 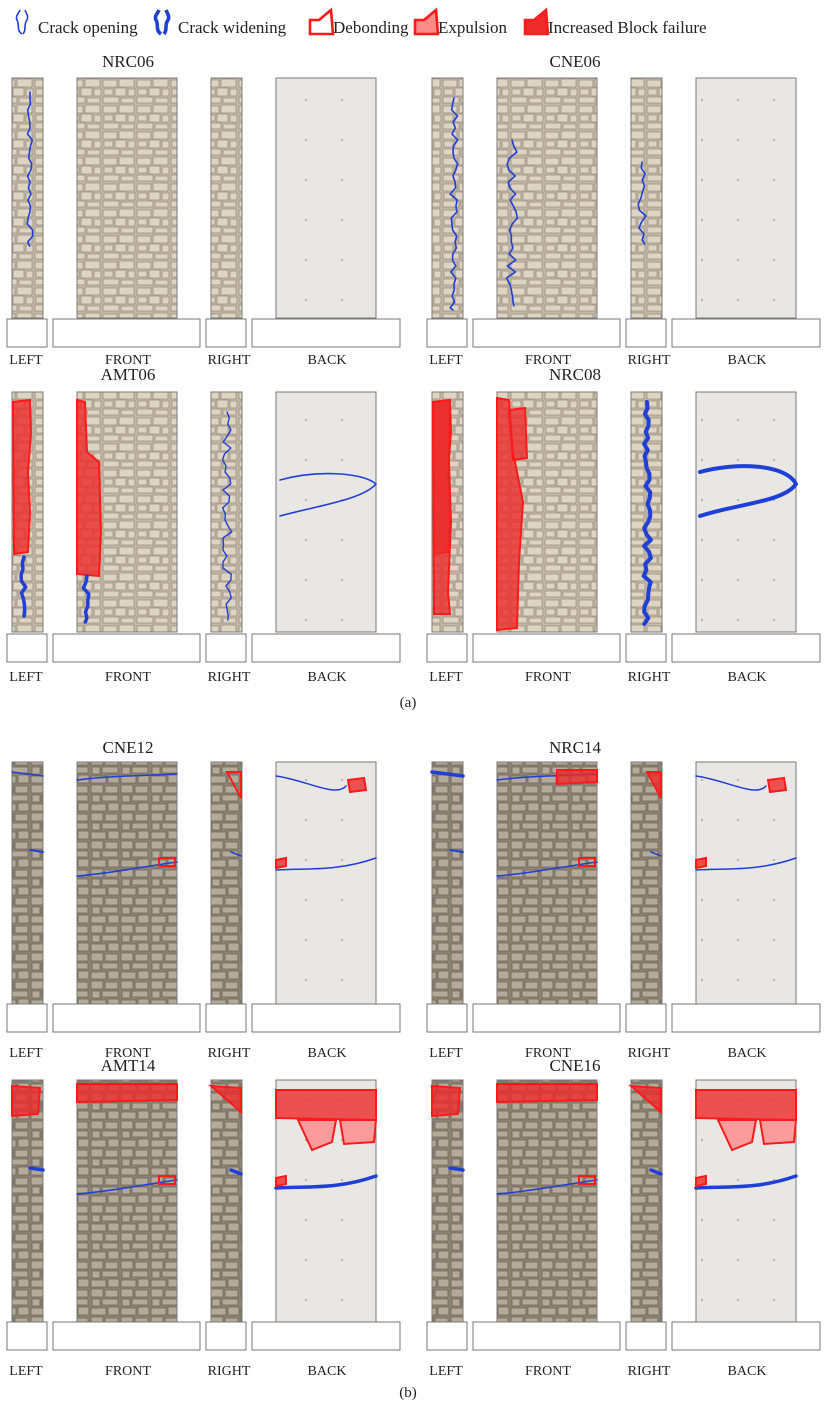 I want to click on legend-label: Increased Block failure, so click(x=627, y=27).